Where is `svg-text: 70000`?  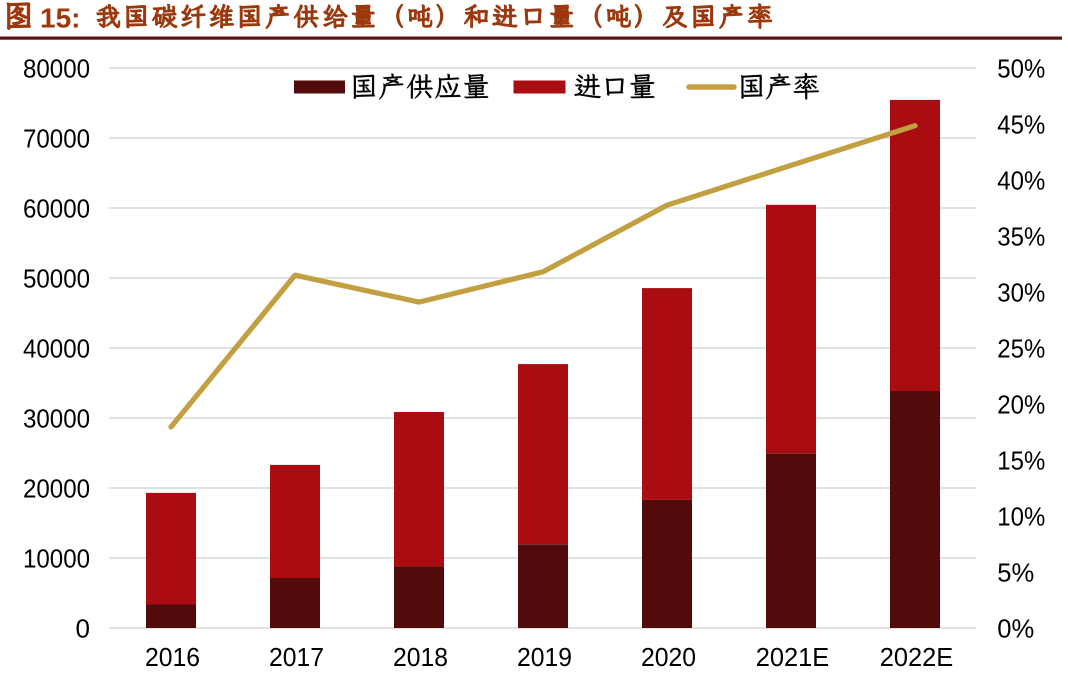
svg-text: 70000 is located at coordinates (56, 139).